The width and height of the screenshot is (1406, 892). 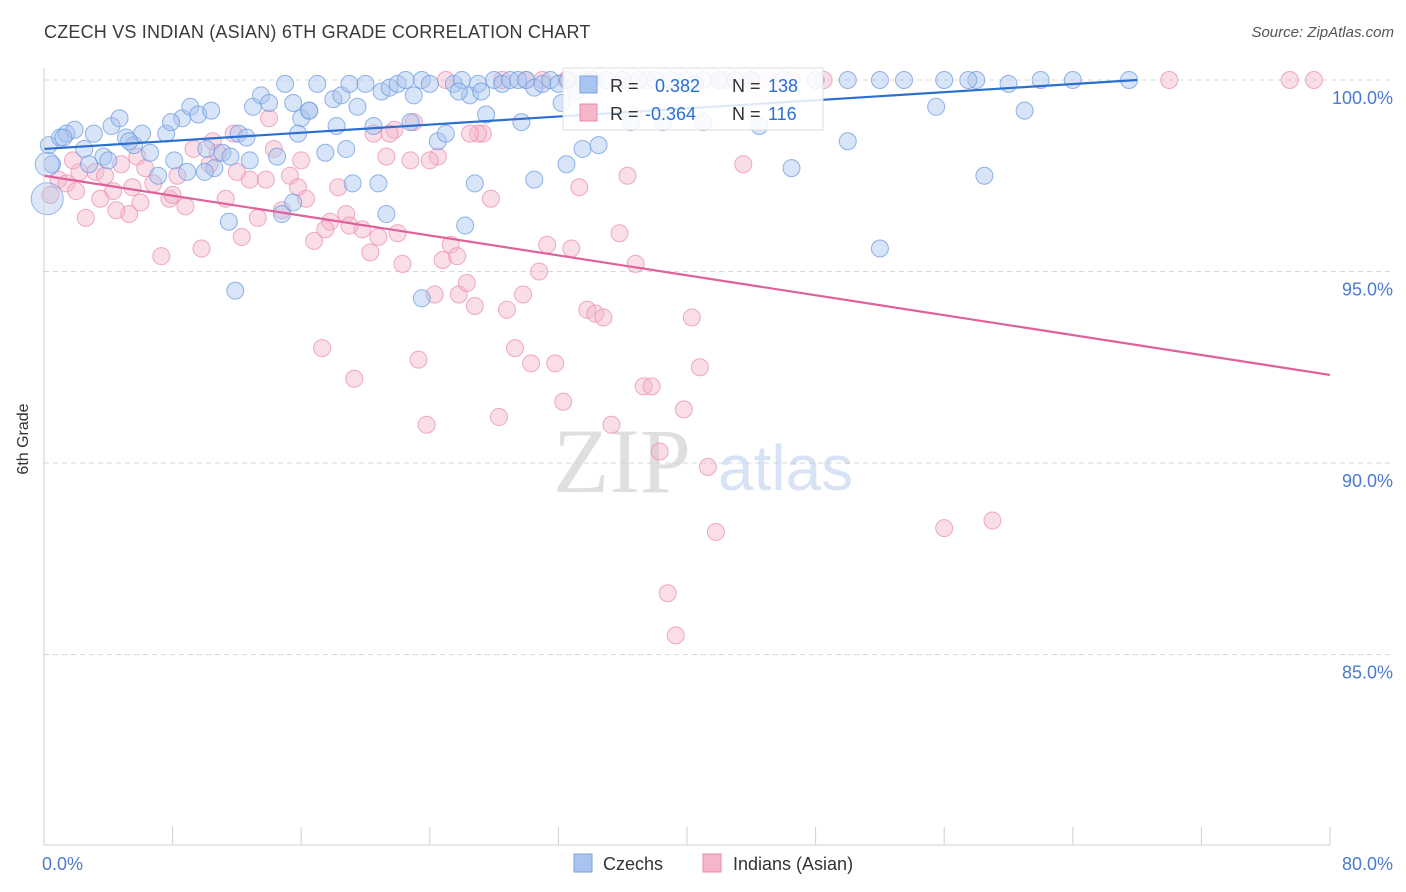 I want to click on source-note: Source: ZipAtlas.com, so click(x=1322, y=32).